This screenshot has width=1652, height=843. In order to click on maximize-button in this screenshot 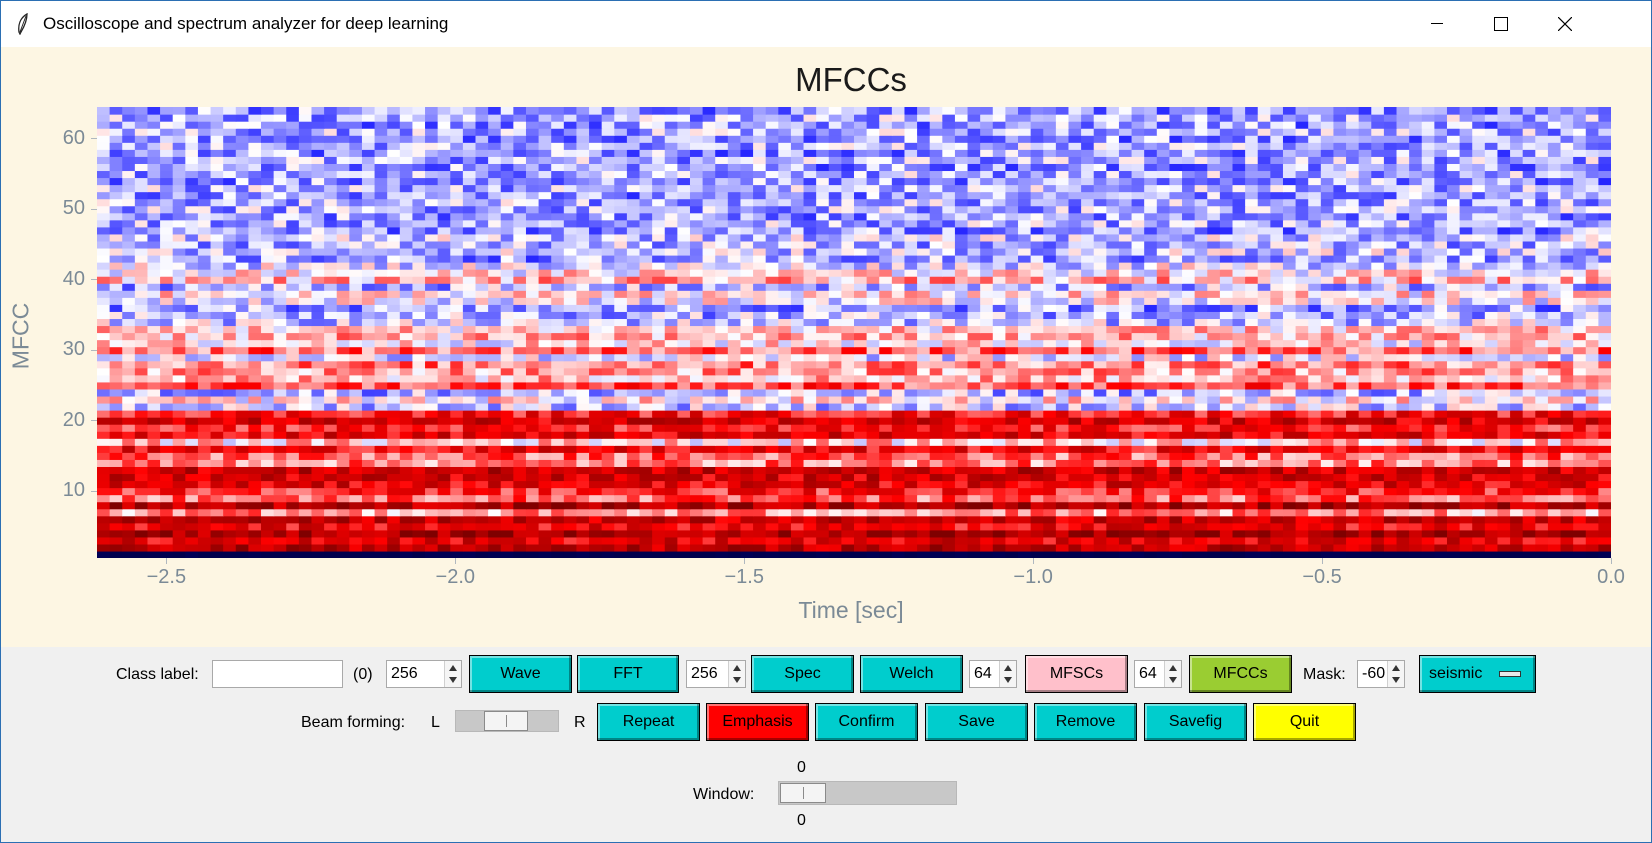, I will do `click(1501, 24)`.